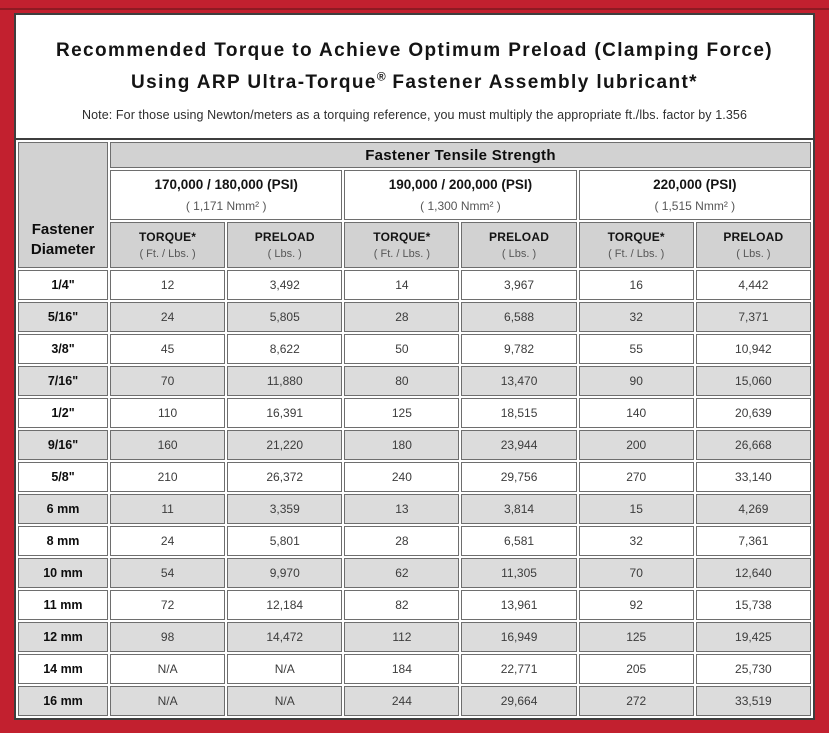 The height and width of the screenshot is (733, 829). Describe the element at coordinates (519, 669) in the screenshot. I see `preload-value-cell: 22,771` at that location.